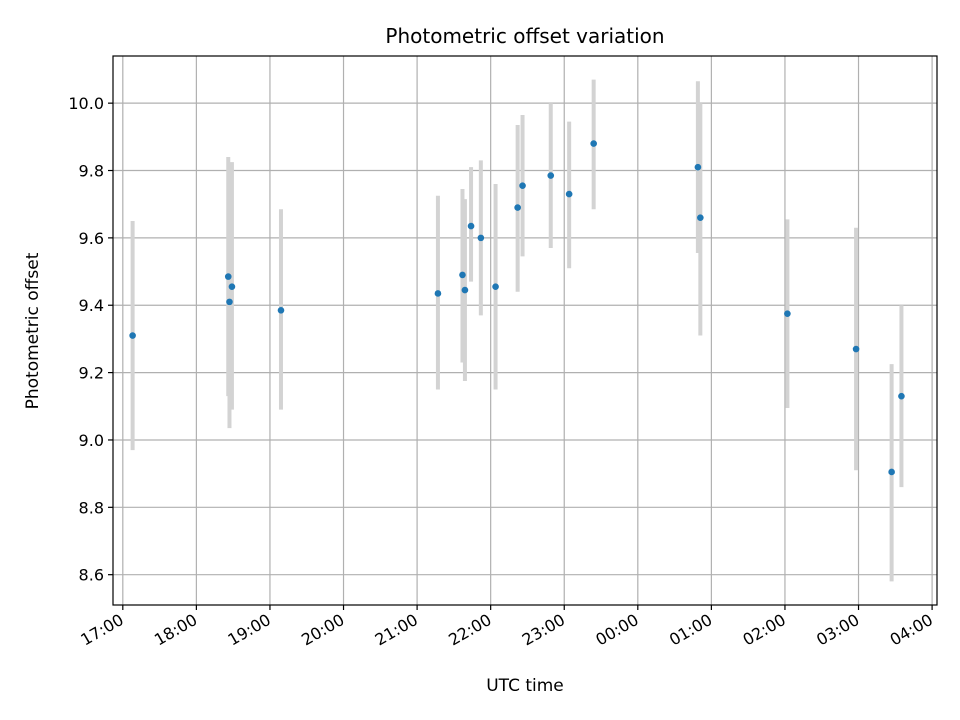 The image size is (960, 720). What do you see at coordinates (91, 575) in the screenshot?
I see `y-tick-label: 8.6` at bounding box center [91, 575].